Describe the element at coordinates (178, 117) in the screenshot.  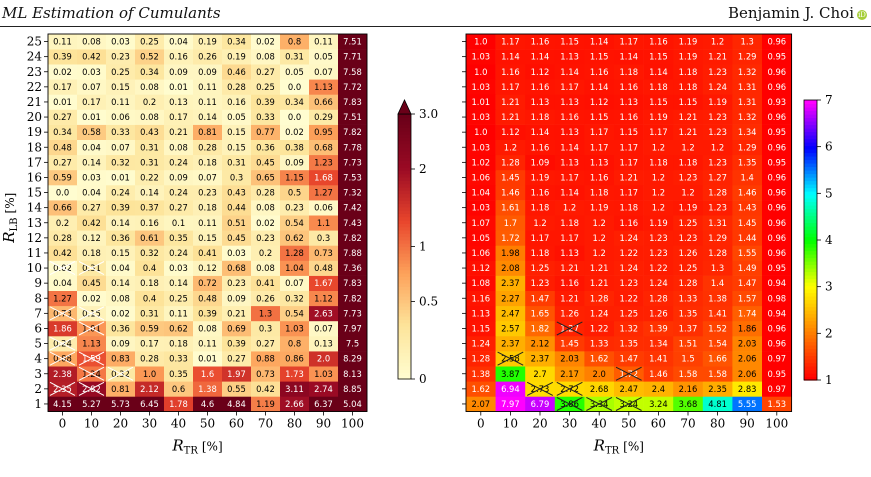
I see `cell-label: 0.17` at that location.